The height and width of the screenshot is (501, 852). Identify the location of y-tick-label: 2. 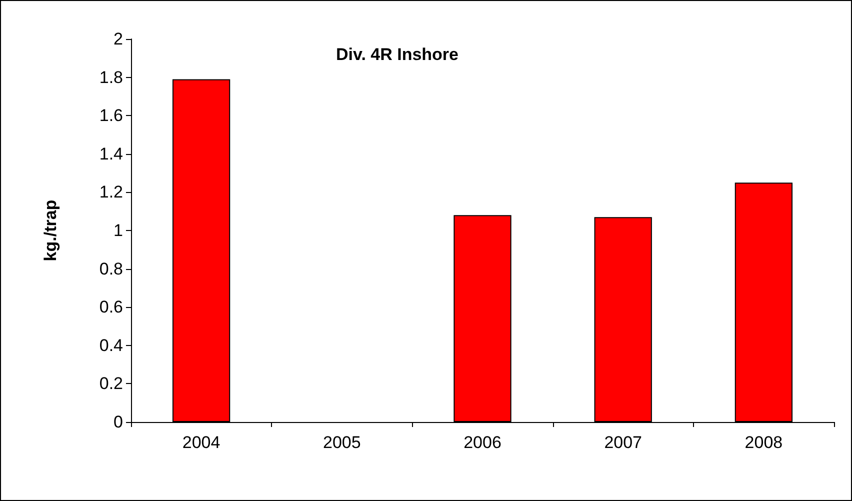
(118, 39).